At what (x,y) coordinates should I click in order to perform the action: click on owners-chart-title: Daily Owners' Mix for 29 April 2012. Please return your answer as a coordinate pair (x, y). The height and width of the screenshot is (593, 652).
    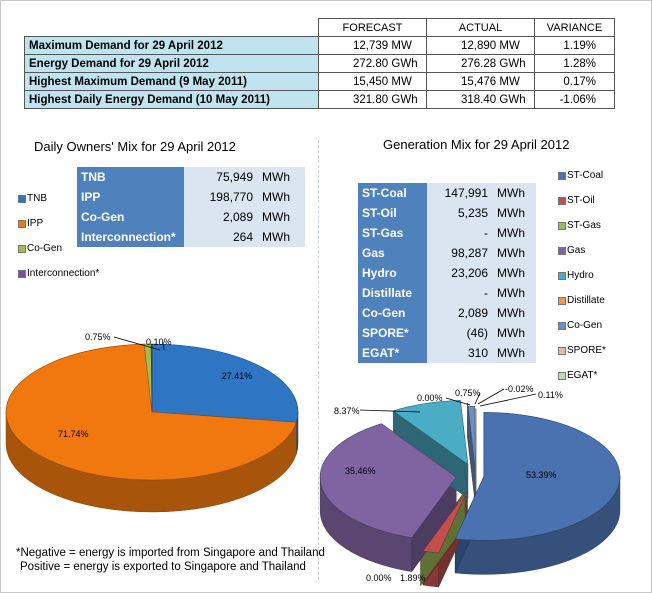
    Looking at the image, I should click on (135, 146).